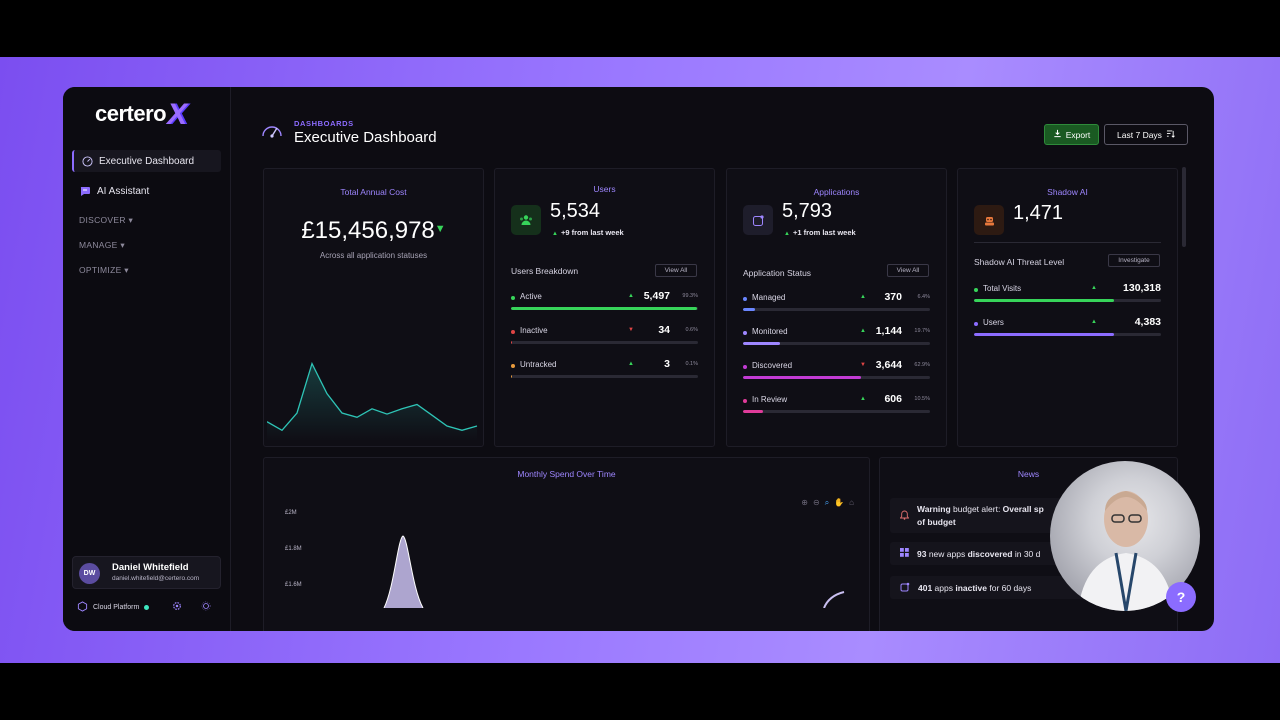  Describe the element at coordinates (777, 273) in the screenshot. I see `section-title: Application Status` at that location.